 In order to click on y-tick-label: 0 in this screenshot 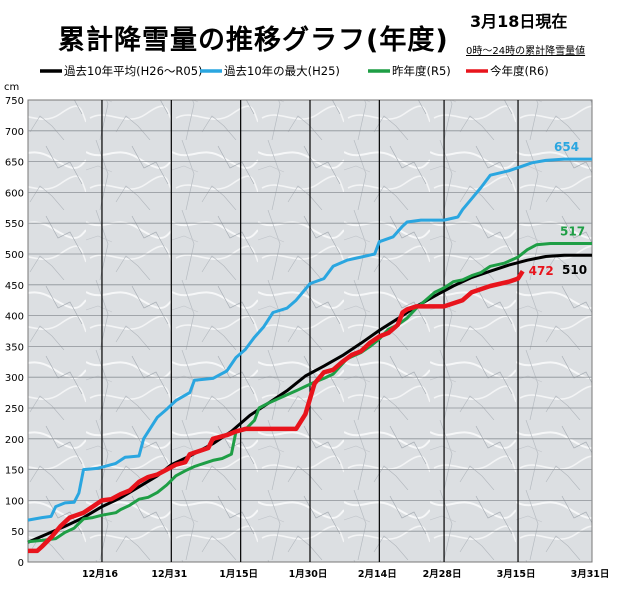, I will do `click(21, 563)`.